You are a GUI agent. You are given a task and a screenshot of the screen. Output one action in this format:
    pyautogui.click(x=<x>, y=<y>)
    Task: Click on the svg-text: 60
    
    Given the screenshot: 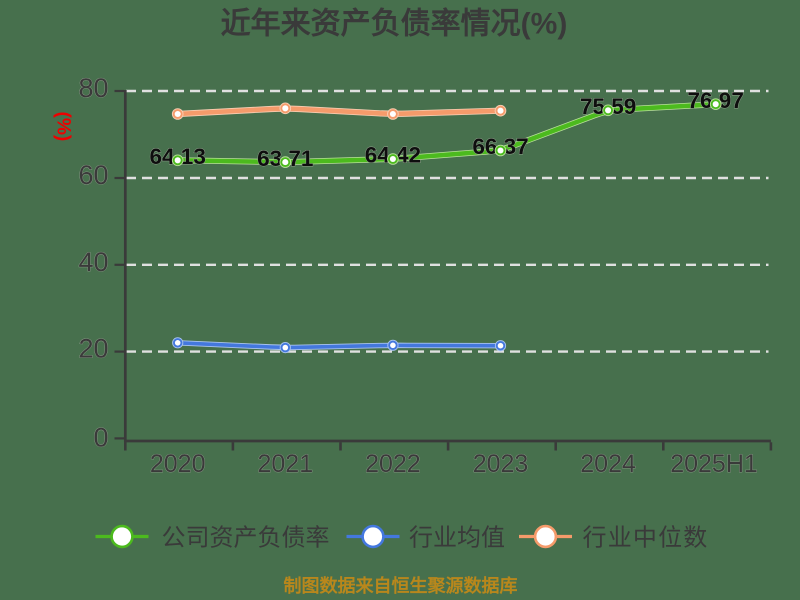 What is the action you would take?
    pyautogui.click(x=93, y=175)
    